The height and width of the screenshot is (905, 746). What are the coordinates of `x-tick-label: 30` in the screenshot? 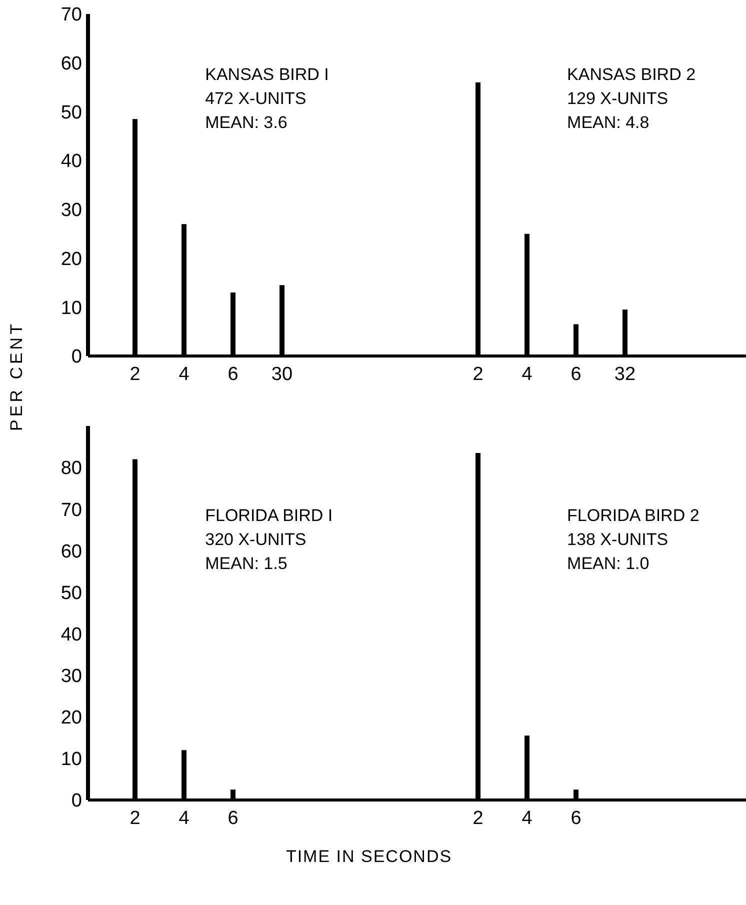 It's located at (282, 374).